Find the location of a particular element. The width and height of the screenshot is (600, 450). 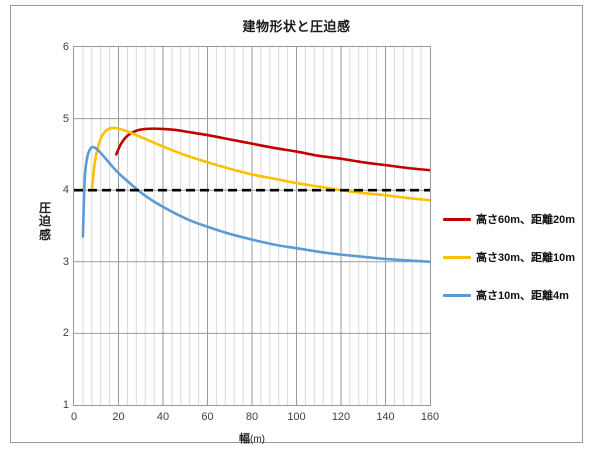

legend-label: 高さ30m、距離10m is located at coordinates (526, 258).